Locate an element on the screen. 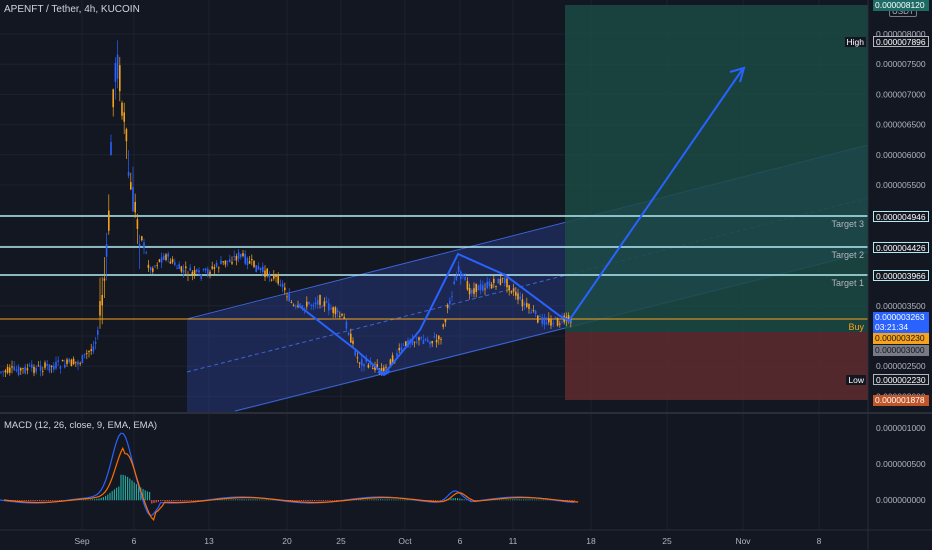 This screenshot has width=932, height=550. macd-title: MACD (12, 26, close, 9, EMA, EMA) is located at coordinates (81, 425).